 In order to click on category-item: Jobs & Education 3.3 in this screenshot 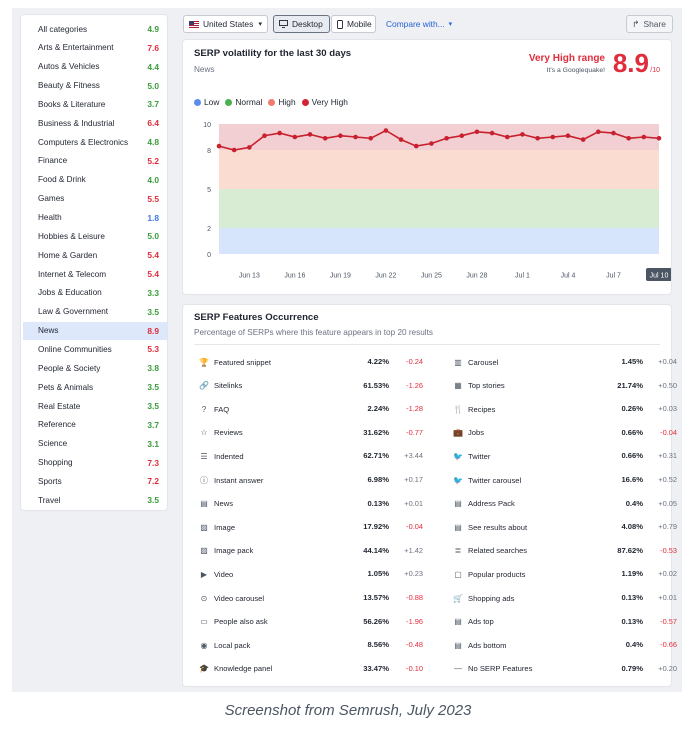, I will do `click(95, 293)`.